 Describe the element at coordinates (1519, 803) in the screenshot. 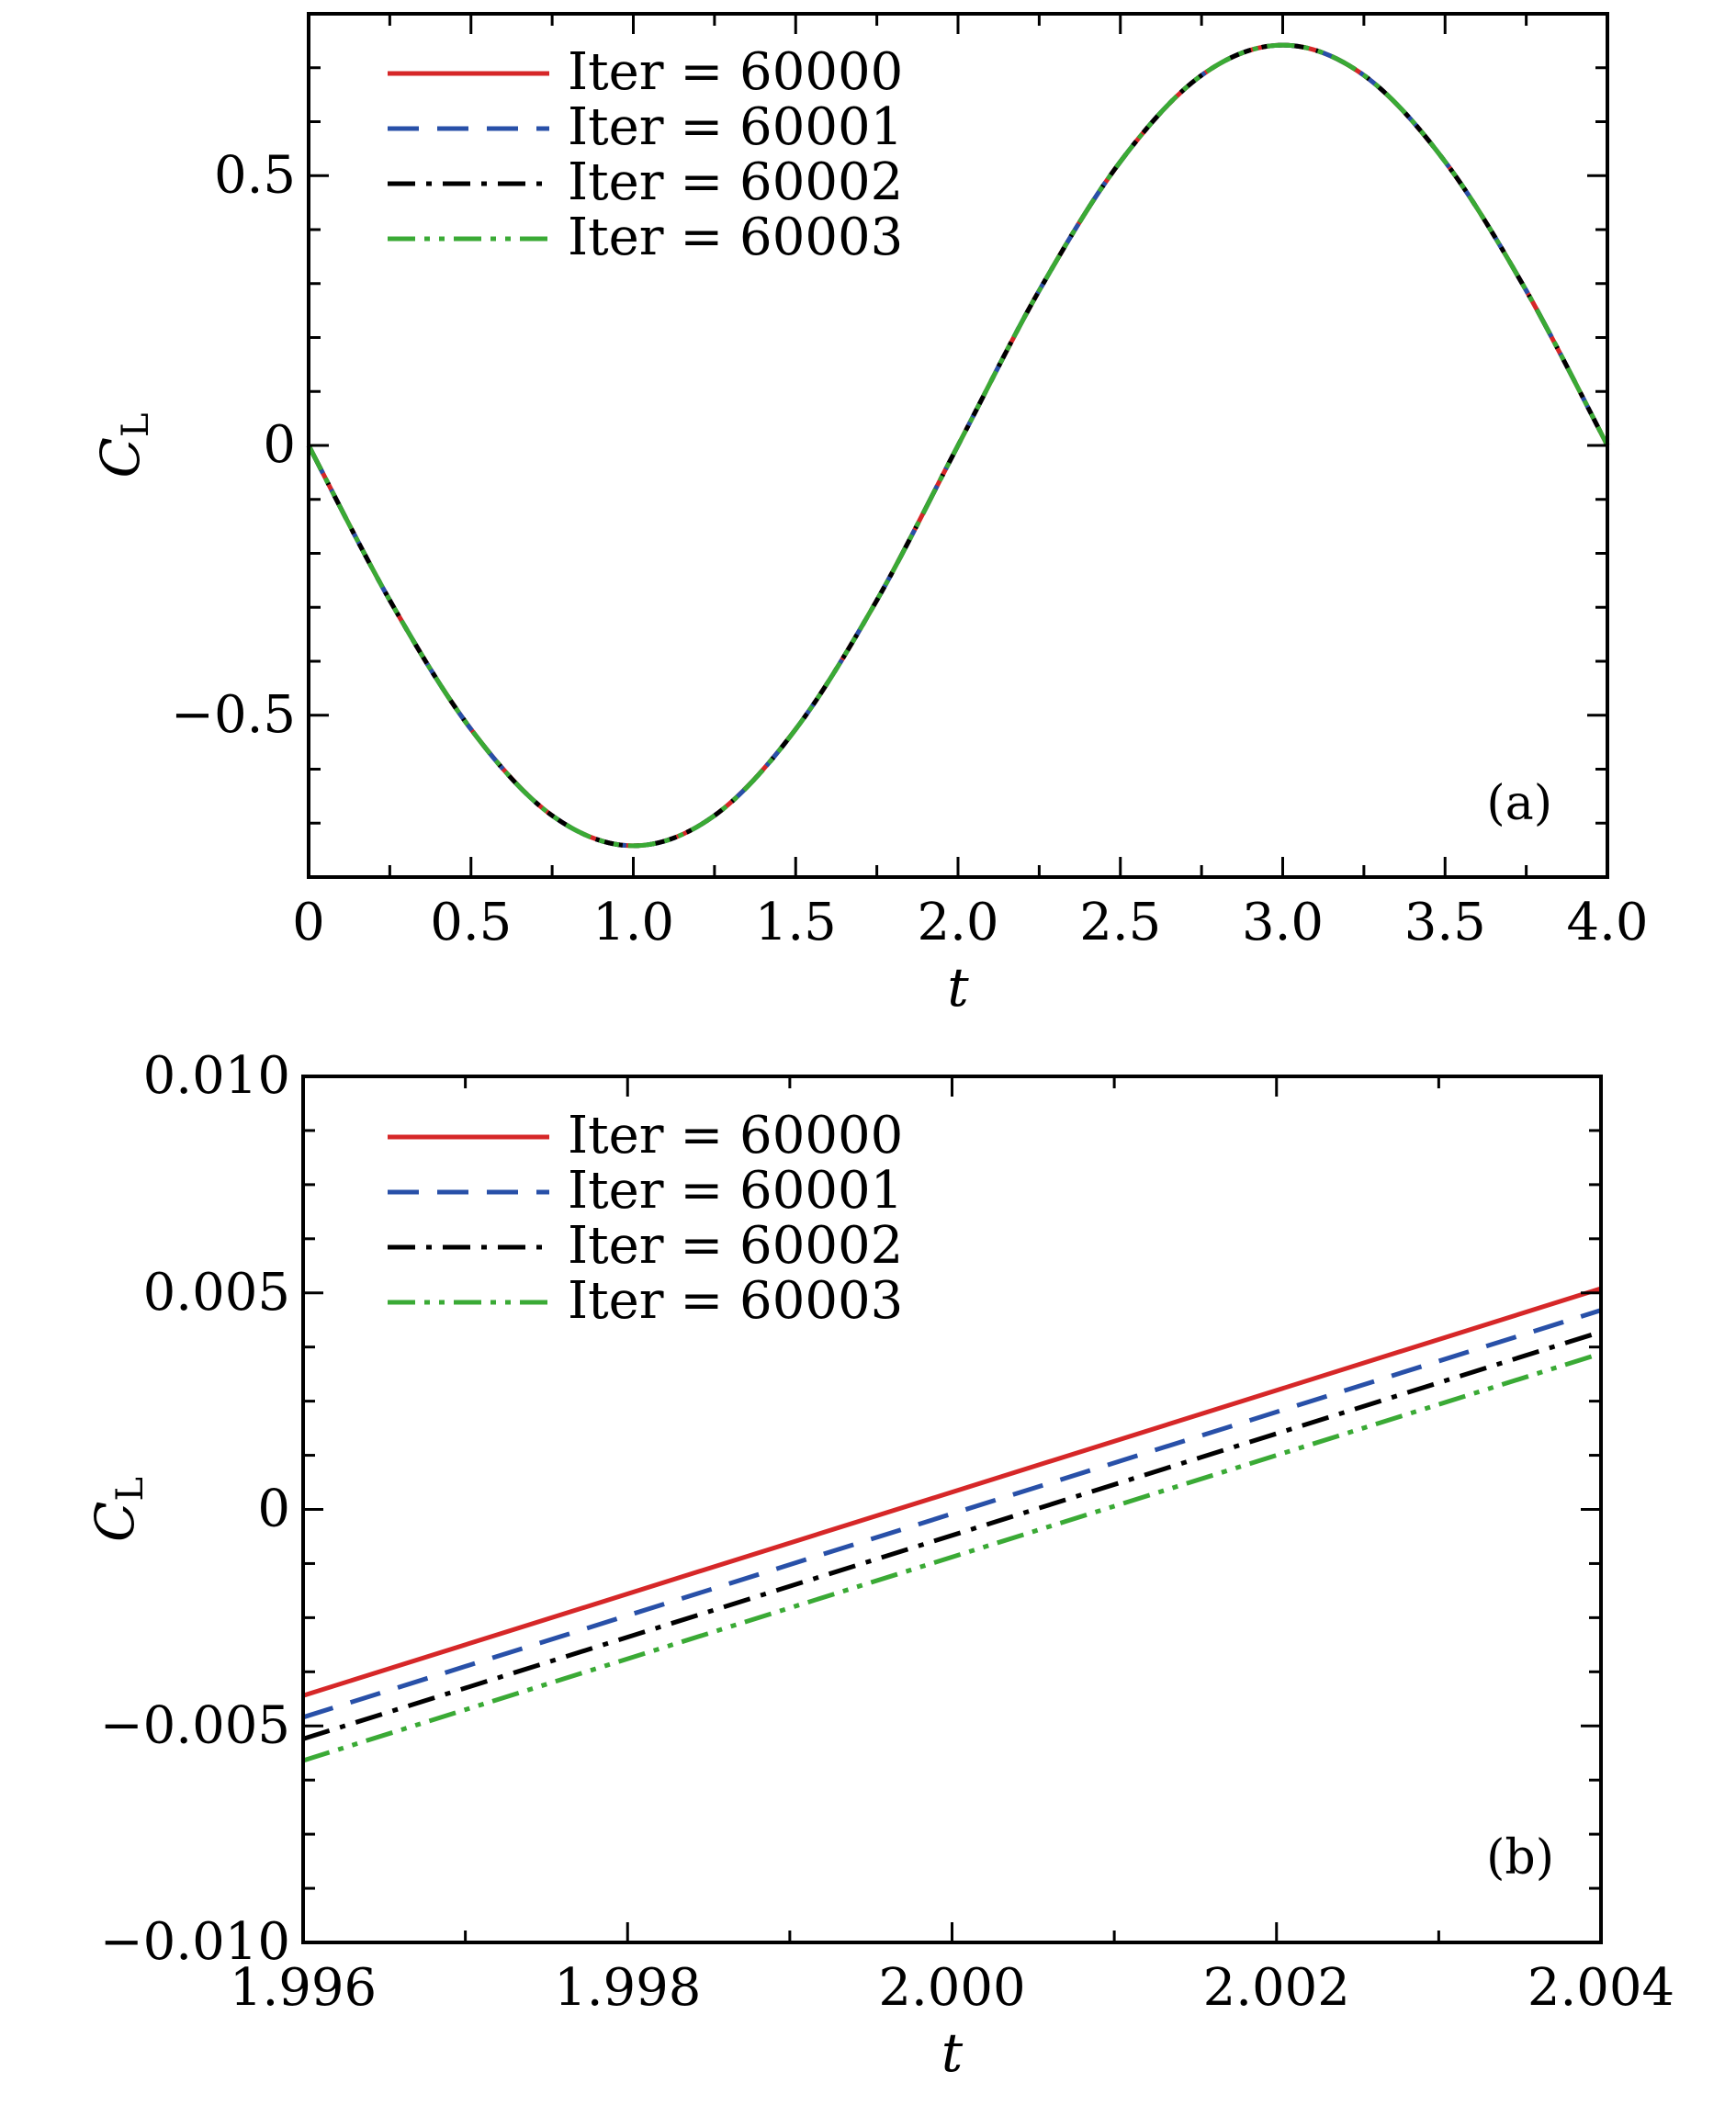

I see `panel-tag: (a)` at that location.